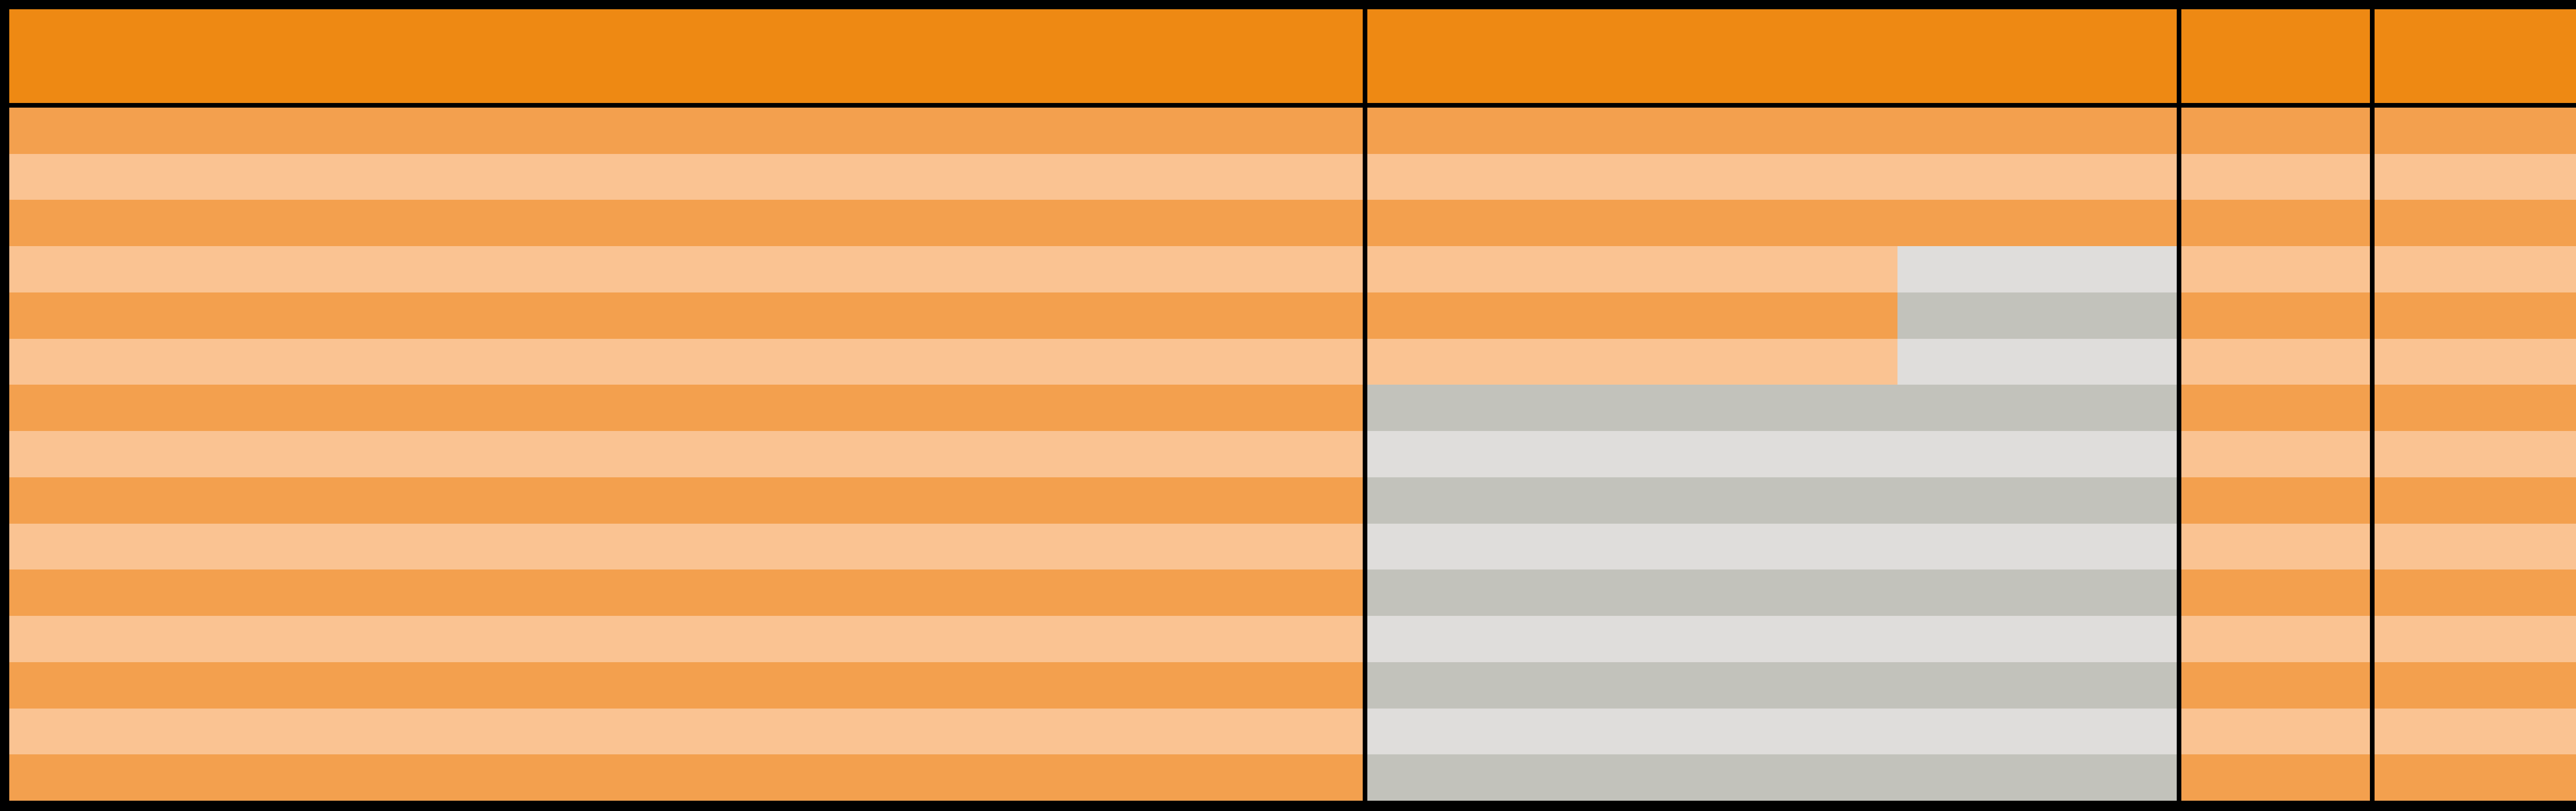 The height and width of the screenshot is (811, 2576). What do you see at coordinates (2475, 56) in the screenshot?
I see `header-cell-c4` at bounding box center [2475, 56].